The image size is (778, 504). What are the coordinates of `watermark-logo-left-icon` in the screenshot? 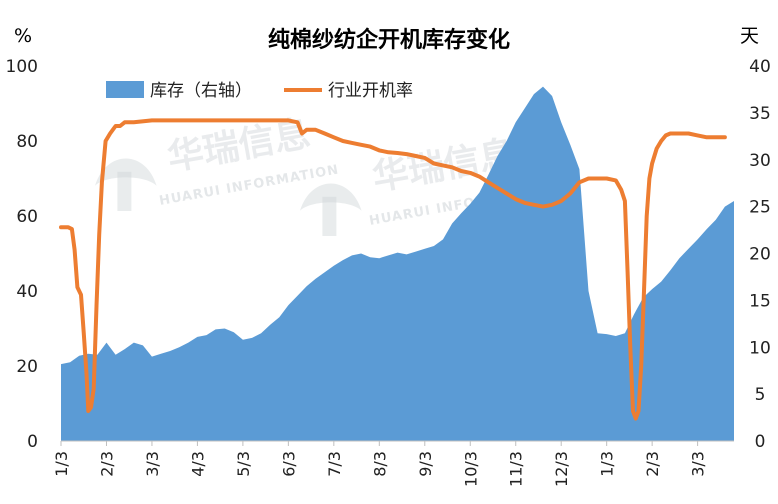 It's located at (126, 184).